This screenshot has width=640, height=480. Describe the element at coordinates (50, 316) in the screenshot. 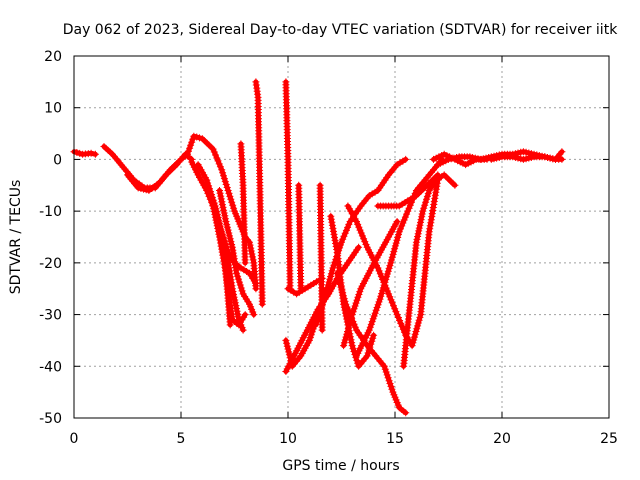

I see `y-tick-label: -30` at that location.